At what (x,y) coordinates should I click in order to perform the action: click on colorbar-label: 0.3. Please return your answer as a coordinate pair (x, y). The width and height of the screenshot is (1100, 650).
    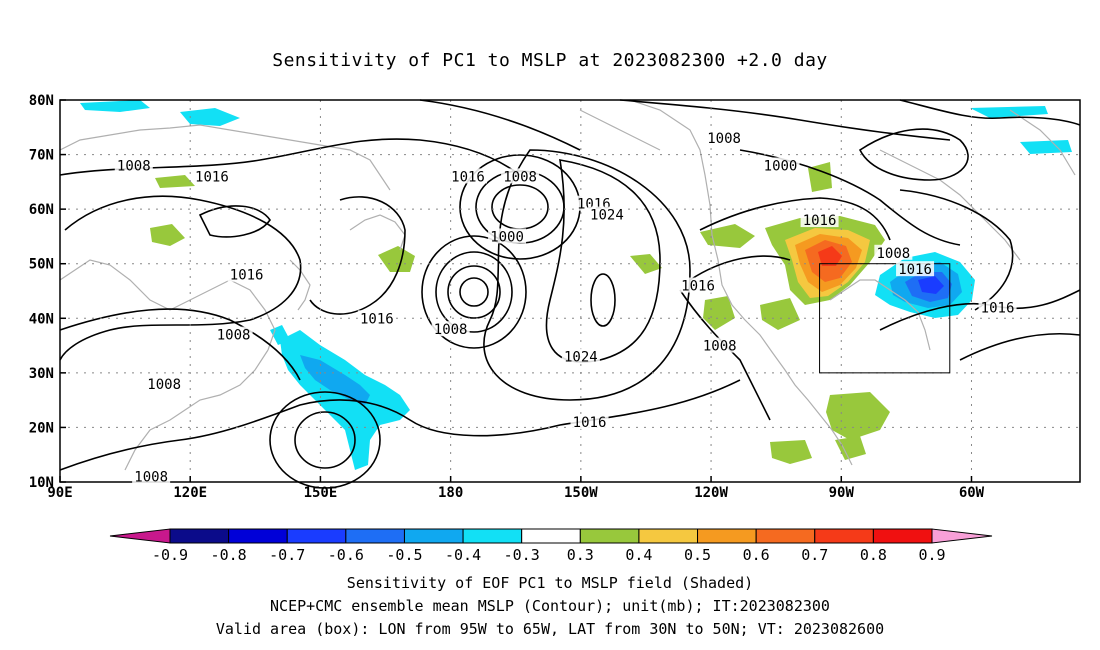
    Looking at the image, I should click on (580, 555).